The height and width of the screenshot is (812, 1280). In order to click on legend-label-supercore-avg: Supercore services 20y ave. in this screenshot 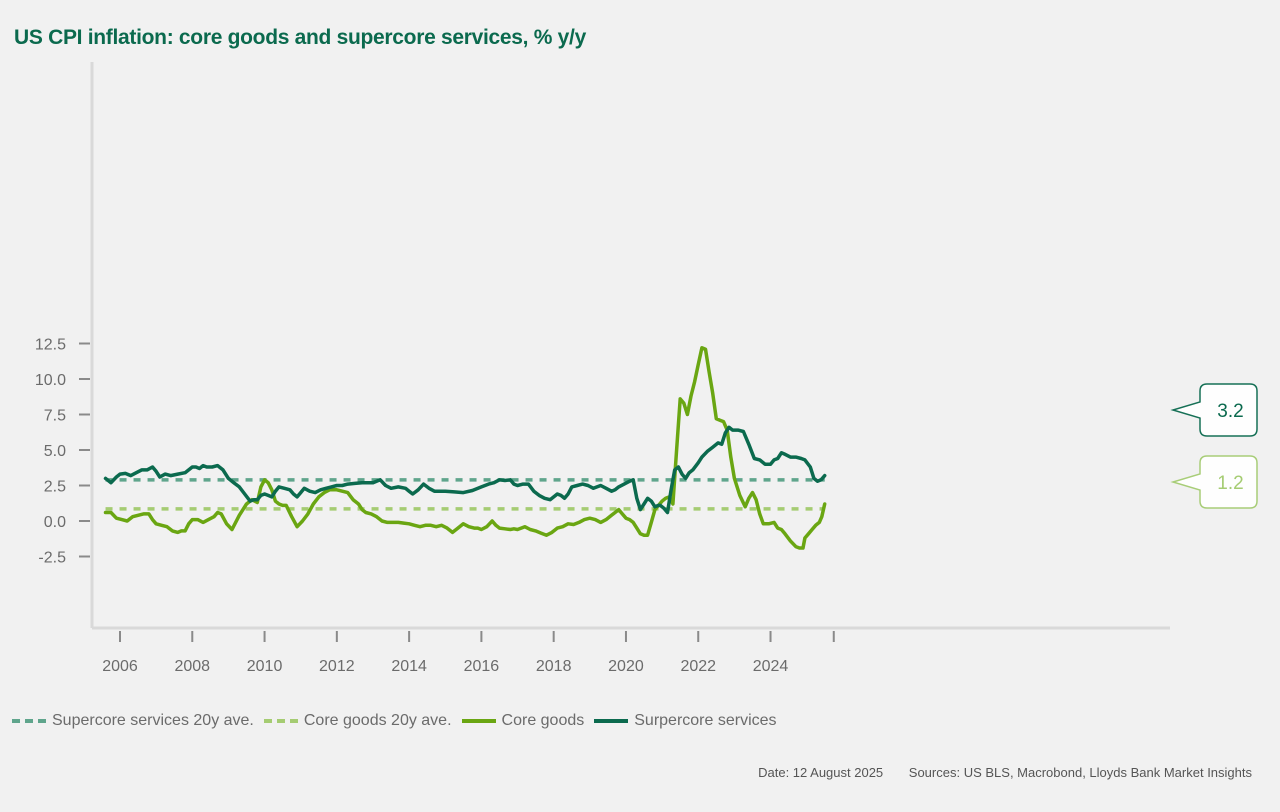, I will do `click(153, 720)`.